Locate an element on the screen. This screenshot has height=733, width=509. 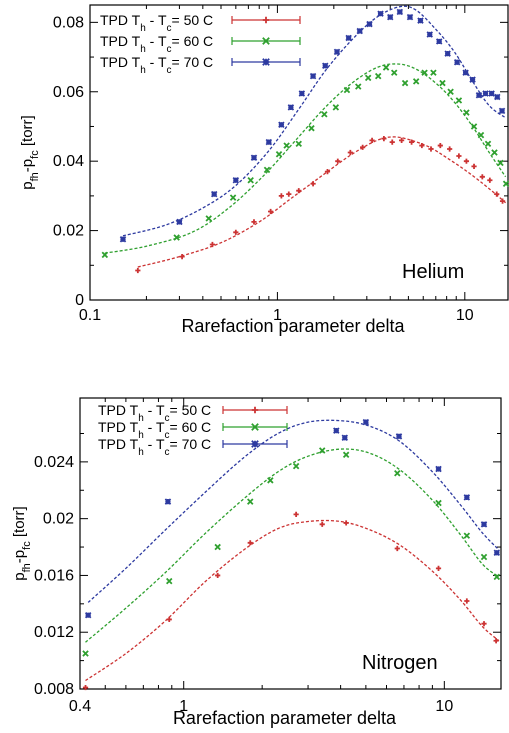
y-axis-title: pfh-pfc [torr] is located at coordinates (30, 152).